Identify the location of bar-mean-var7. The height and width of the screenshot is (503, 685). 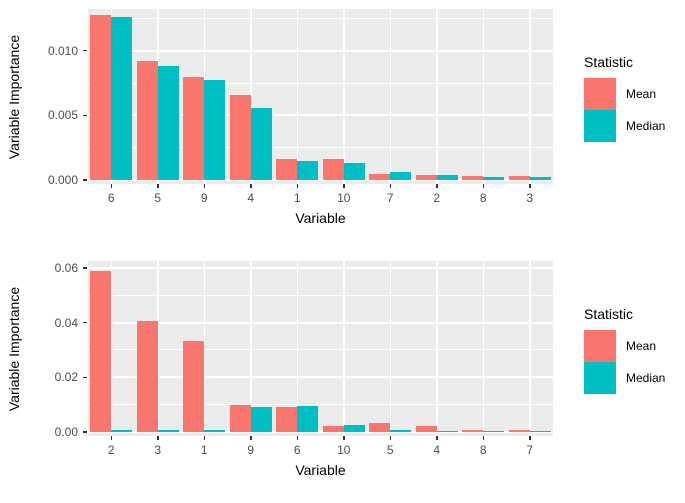
(519, 430).